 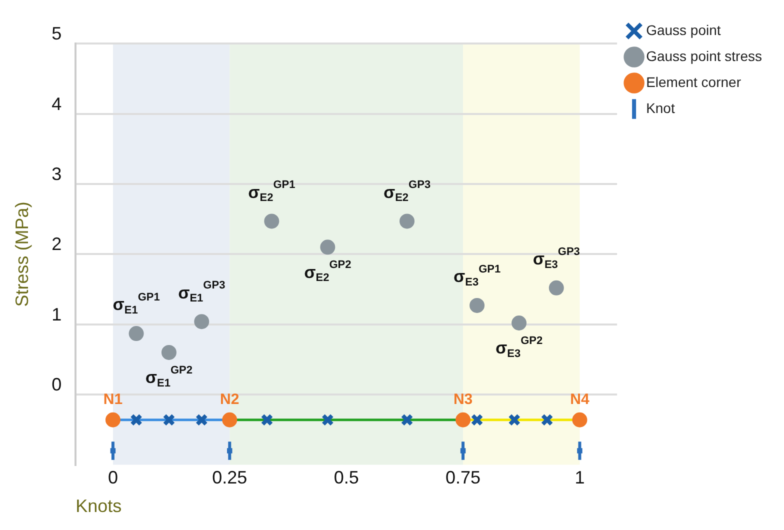 I want to click on y-tick-label: 0, so click(x=57, y=384).